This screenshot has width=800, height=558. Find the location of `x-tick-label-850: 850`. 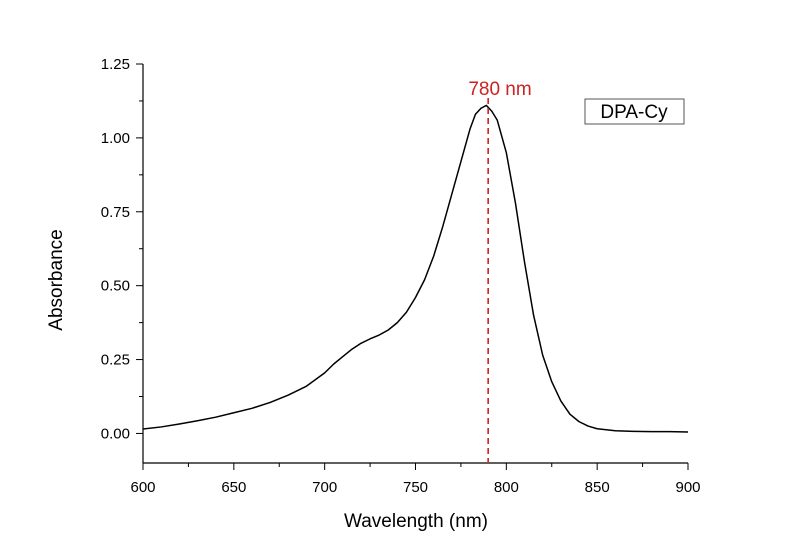

x-tick-label-850: 850 is located at coordinates (597, 487).